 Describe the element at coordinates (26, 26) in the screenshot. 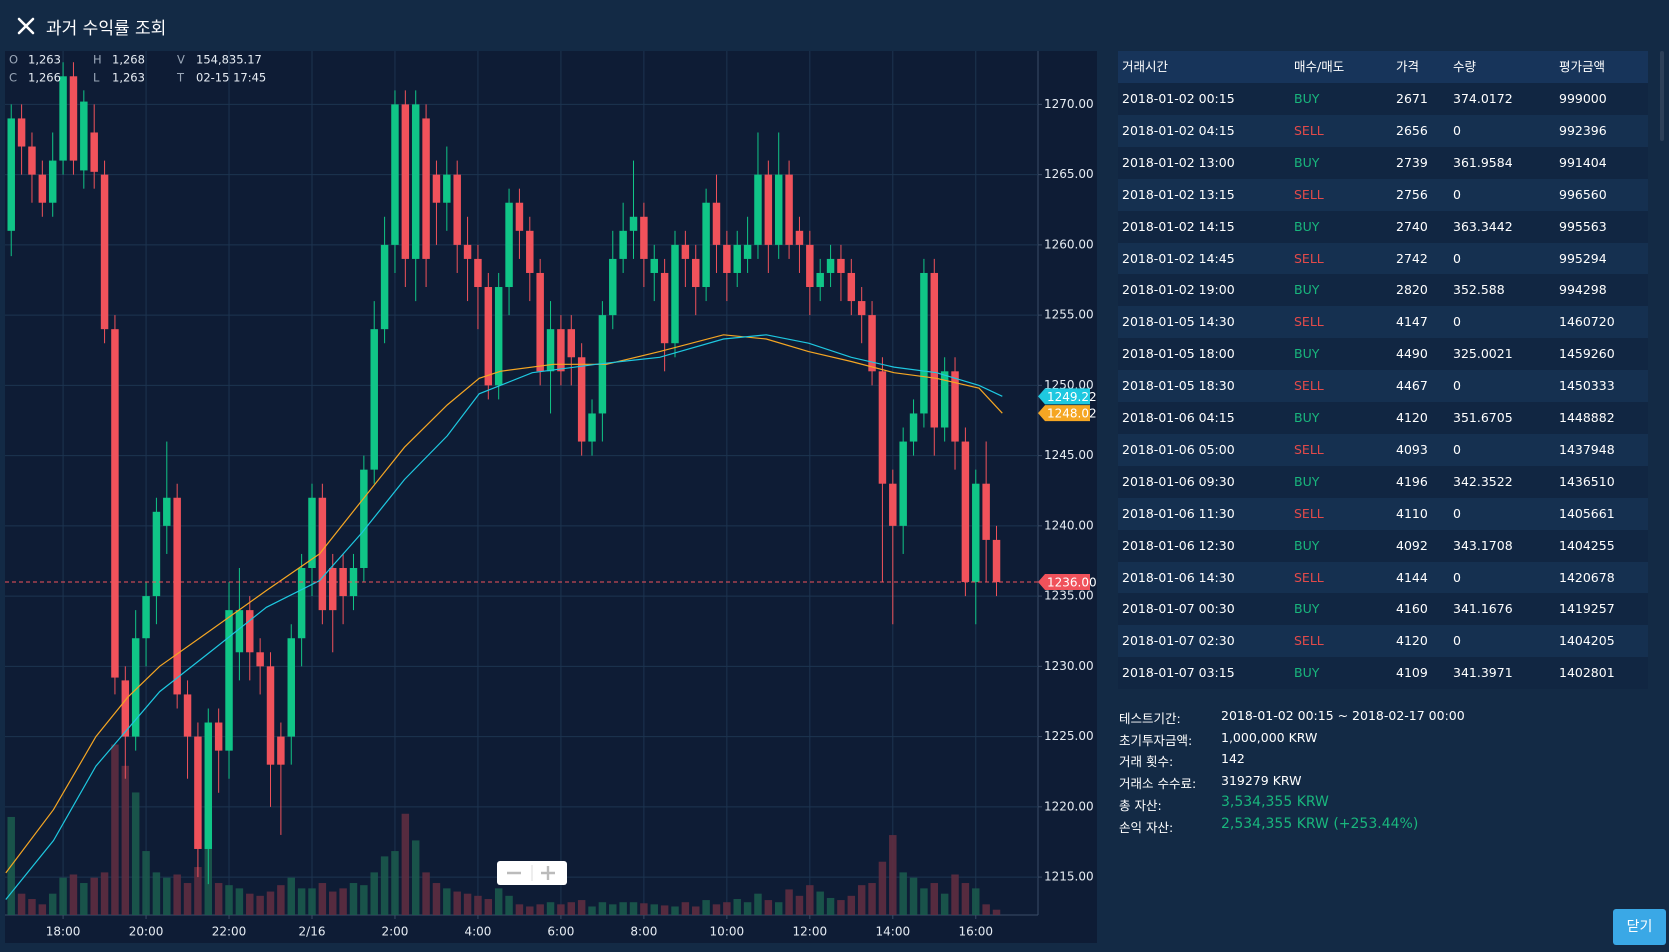

I see `close-icon` at that location.